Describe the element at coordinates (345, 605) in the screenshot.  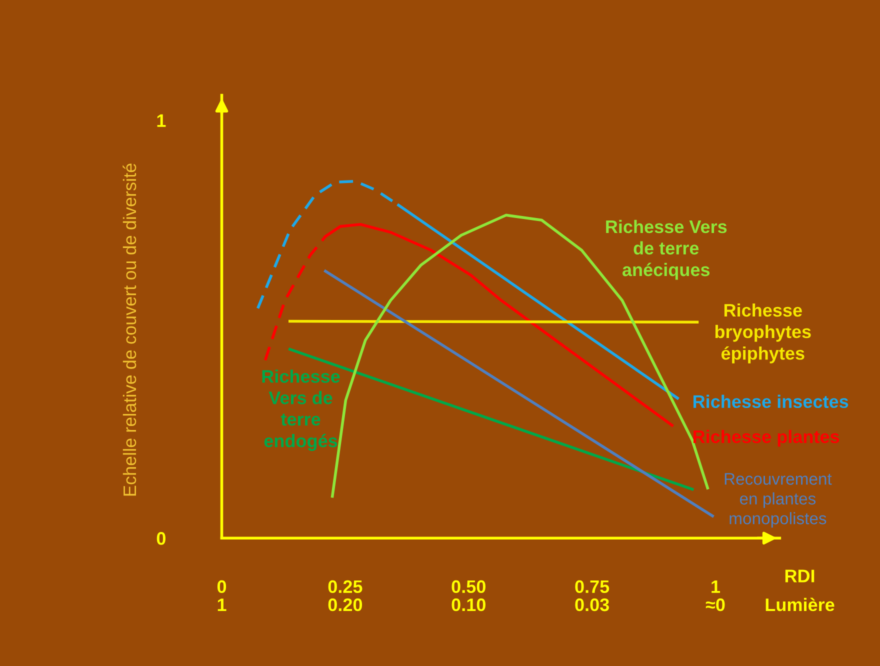
I see `text: 0.20` at that location.